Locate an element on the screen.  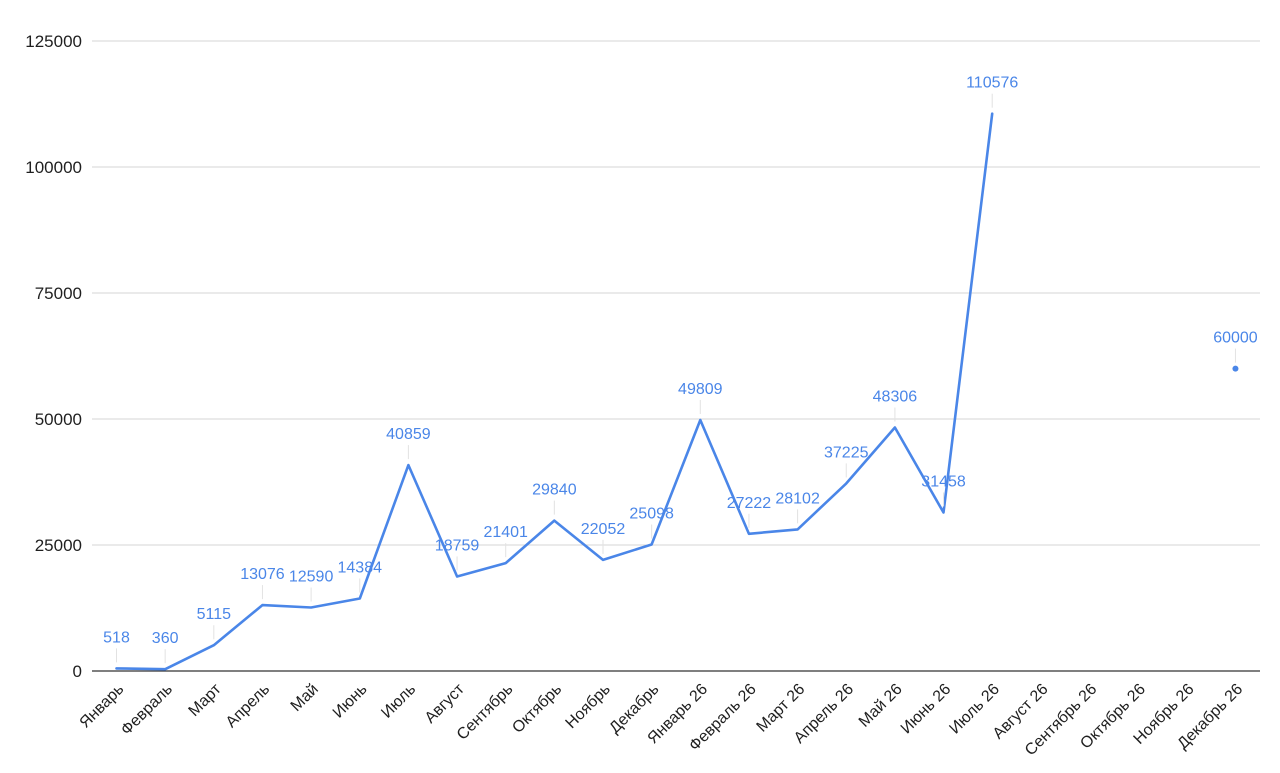
data-label: 22052 is located at coordinates (603, 529).